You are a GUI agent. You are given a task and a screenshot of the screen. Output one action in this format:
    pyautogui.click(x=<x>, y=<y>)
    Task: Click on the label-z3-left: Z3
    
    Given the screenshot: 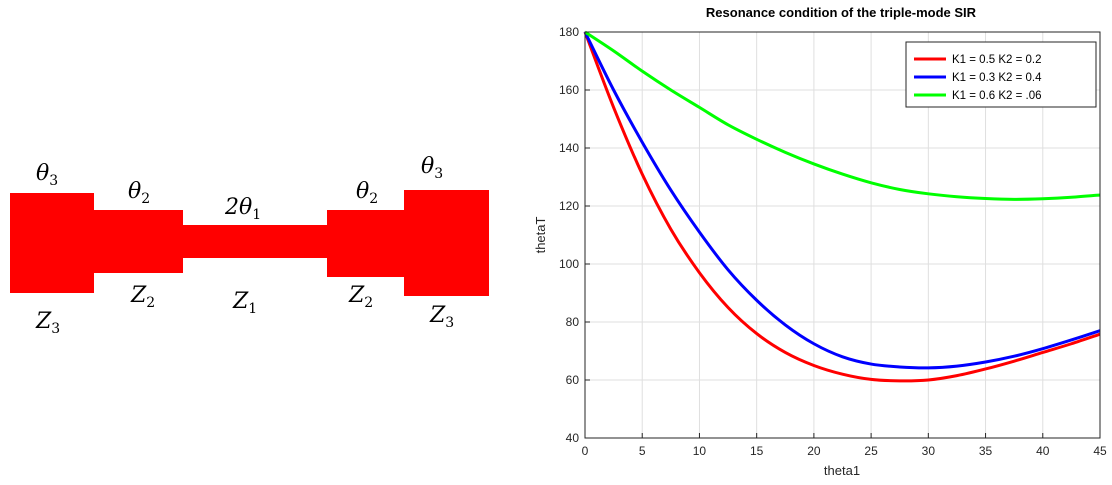 What is the action you would take?
    pyautogui.click(x=47, y=323)
    